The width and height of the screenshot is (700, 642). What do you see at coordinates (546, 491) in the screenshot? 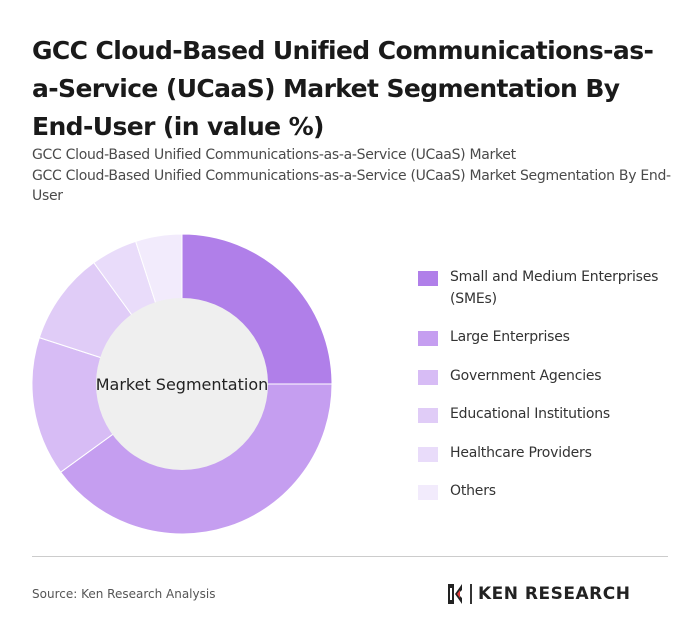
I see `legend-item-others: Others` at bounding box center [546, 491].